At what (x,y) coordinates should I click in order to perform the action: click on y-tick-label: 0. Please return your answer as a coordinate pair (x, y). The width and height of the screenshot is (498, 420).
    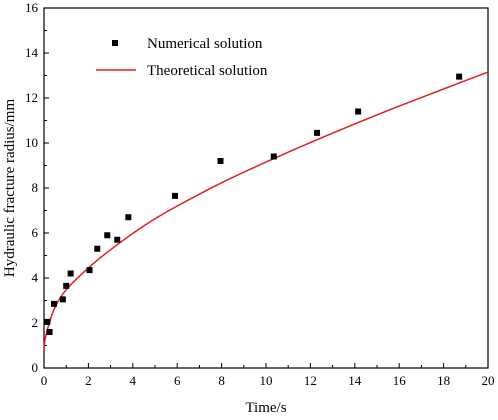
    Looking at the image, I should click on (35, 367).